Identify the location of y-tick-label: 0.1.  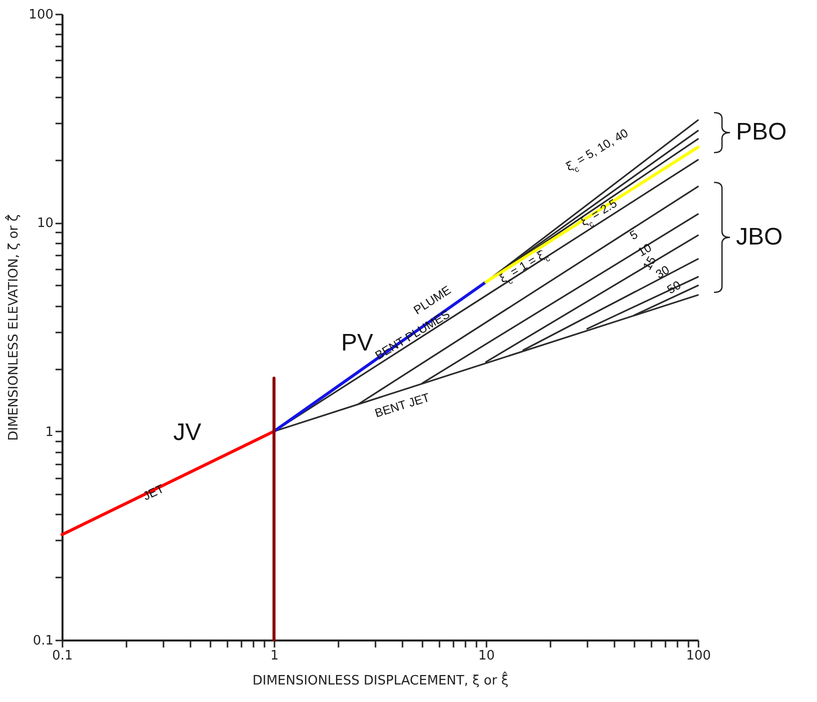
(43, 641).